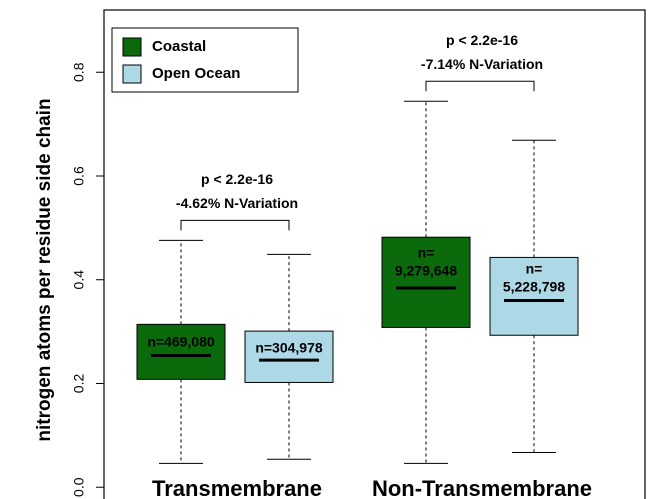  I want to click on annotation: -4.62% N-Variation, so click(237, 203).